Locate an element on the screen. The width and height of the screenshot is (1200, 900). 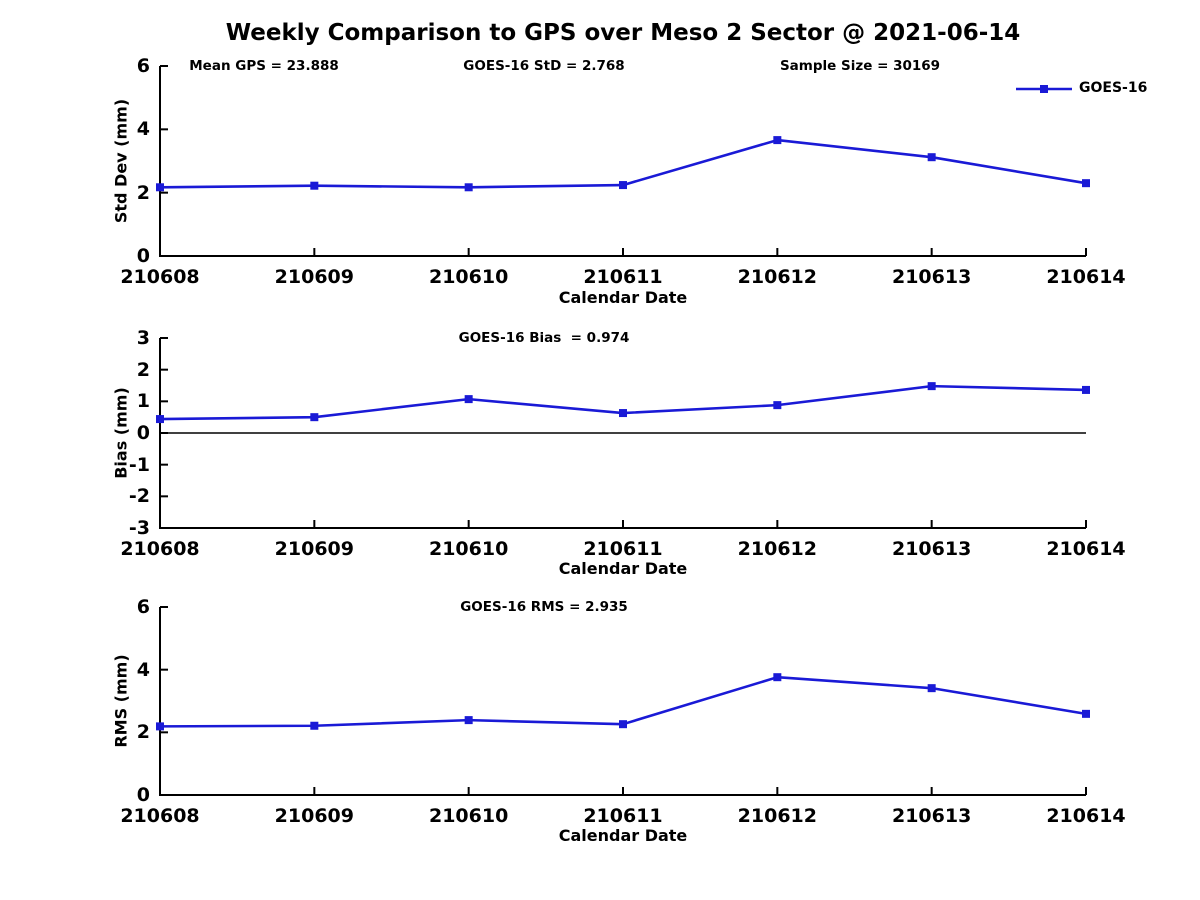
x-axis-label-bottom: Calendar Date is located at coordinates (623, 835).